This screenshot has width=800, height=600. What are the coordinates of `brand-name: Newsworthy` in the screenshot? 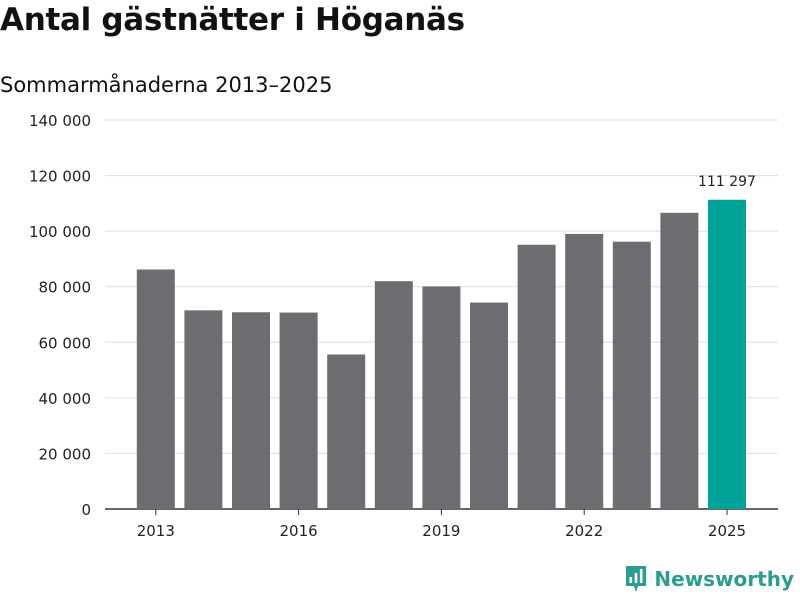 It's located at (724, 579).